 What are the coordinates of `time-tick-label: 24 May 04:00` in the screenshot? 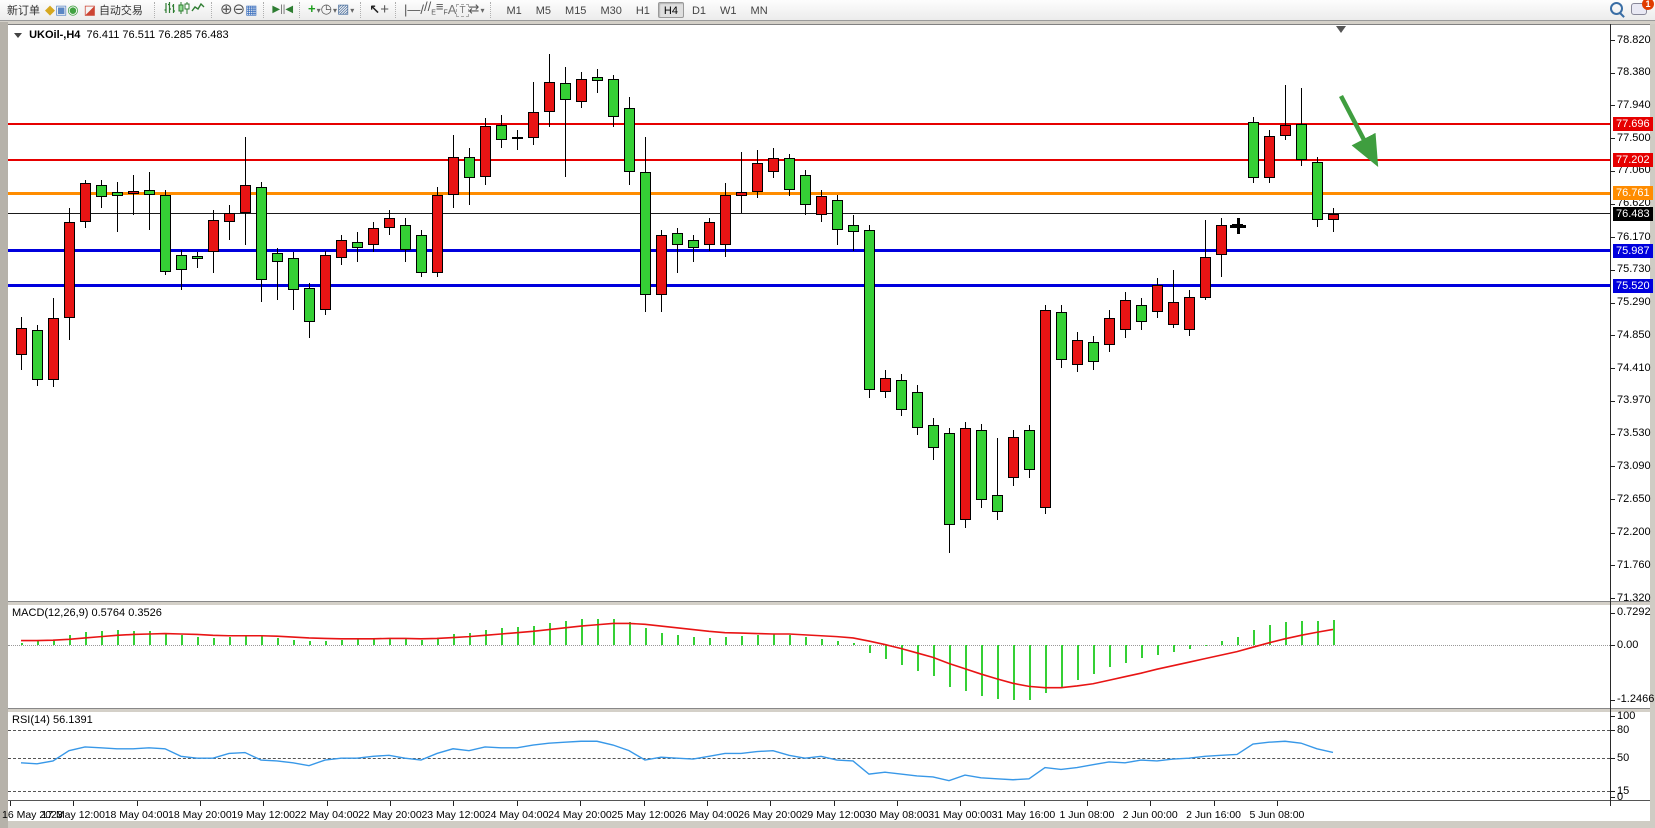 It's located at (516, 815).